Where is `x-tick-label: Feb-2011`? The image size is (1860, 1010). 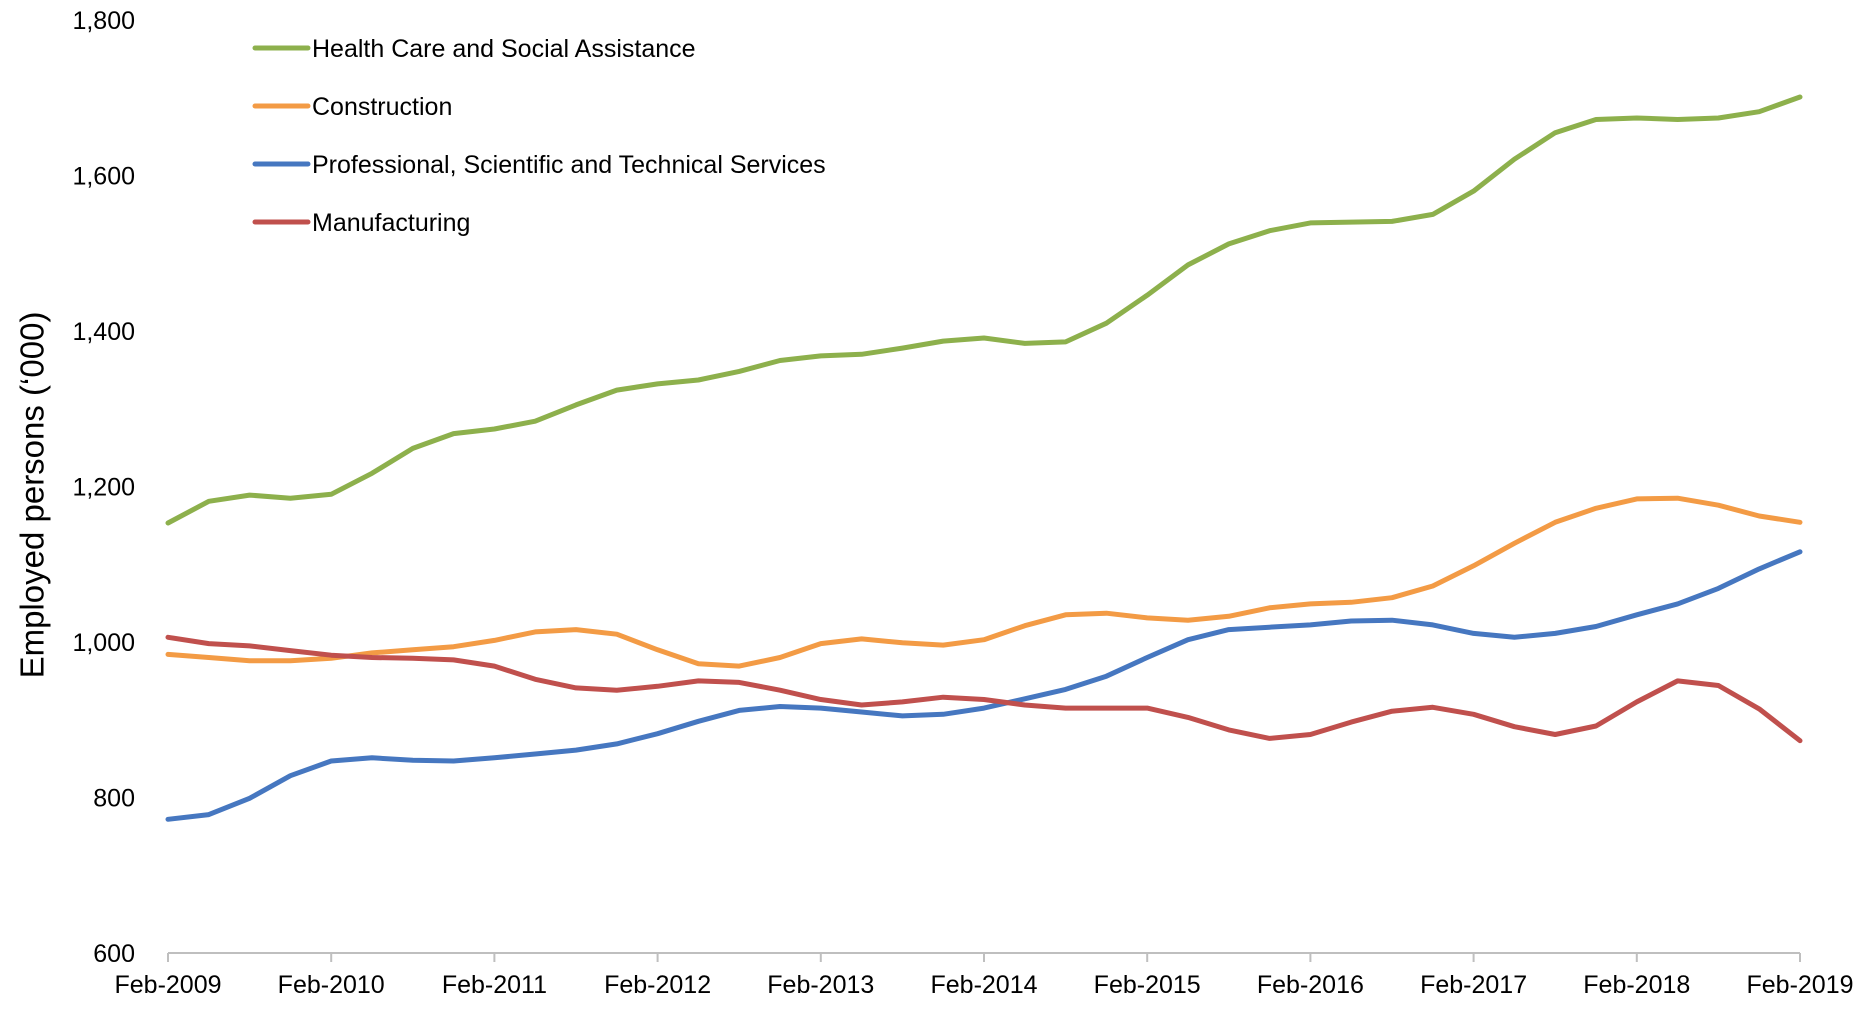
x-tick-label: Feb-2011 is located at coordinates (494, 985).